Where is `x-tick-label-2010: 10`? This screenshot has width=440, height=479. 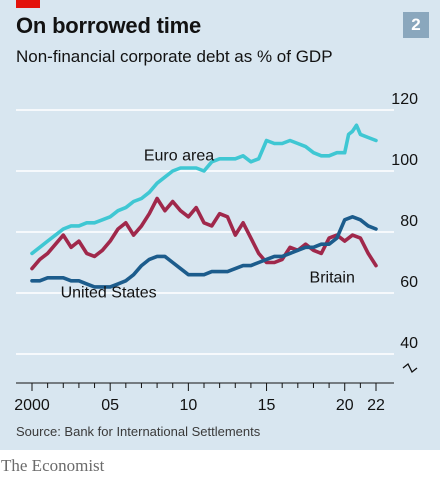
x-tick-label-2010: 10 is located at coordinates (188, 405).